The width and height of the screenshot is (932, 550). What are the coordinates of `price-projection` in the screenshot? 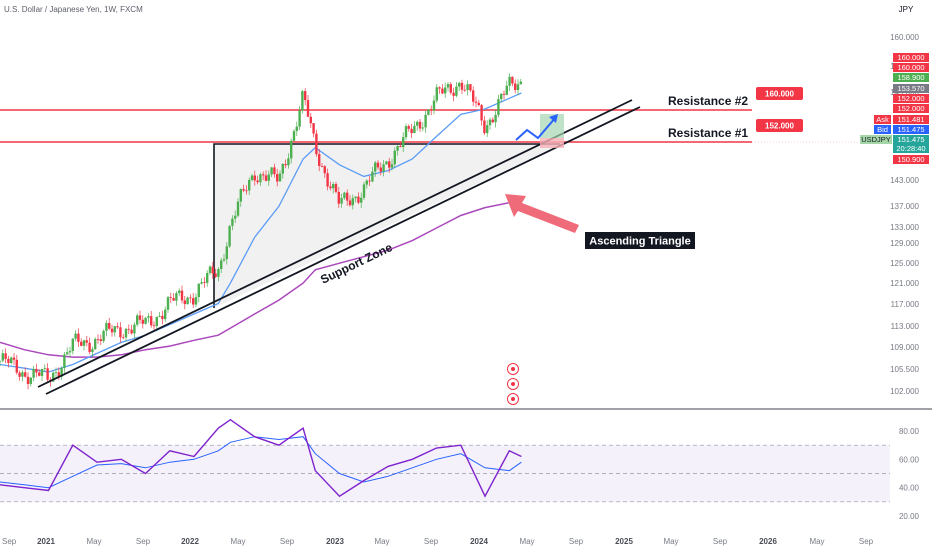 It's located at (539, 131).